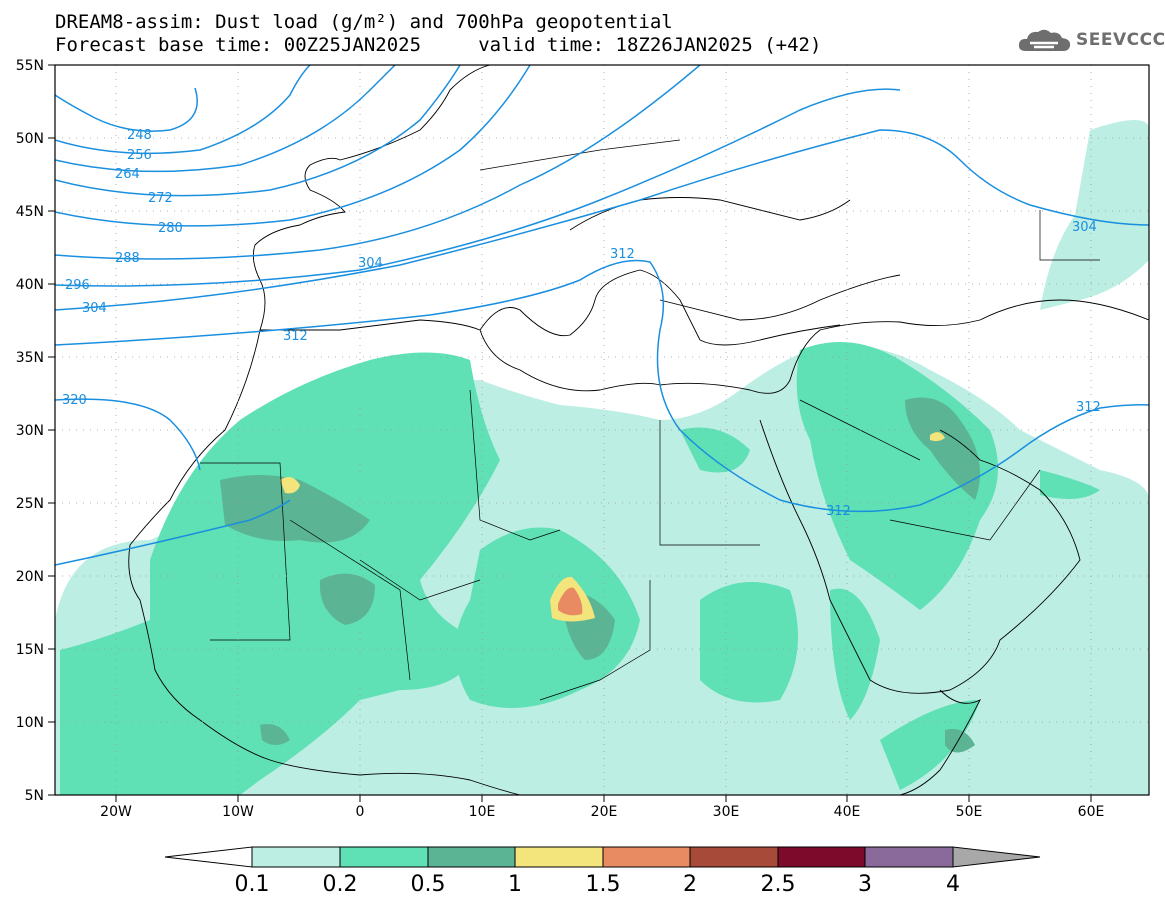  Describe the element at coordinates (953, 884) in the screenshot. I see `colorbar-label: 4` at that location.